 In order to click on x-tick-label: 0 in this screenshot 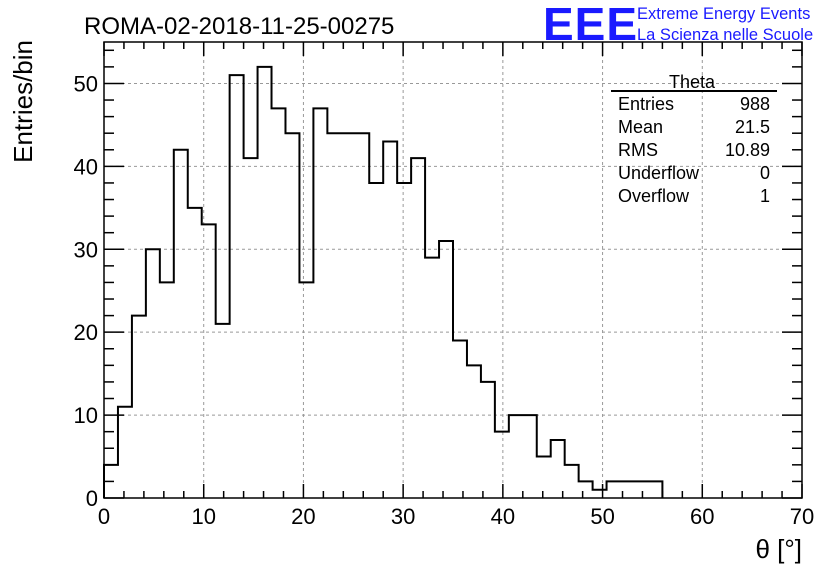, I will do `click(104, 516)`.